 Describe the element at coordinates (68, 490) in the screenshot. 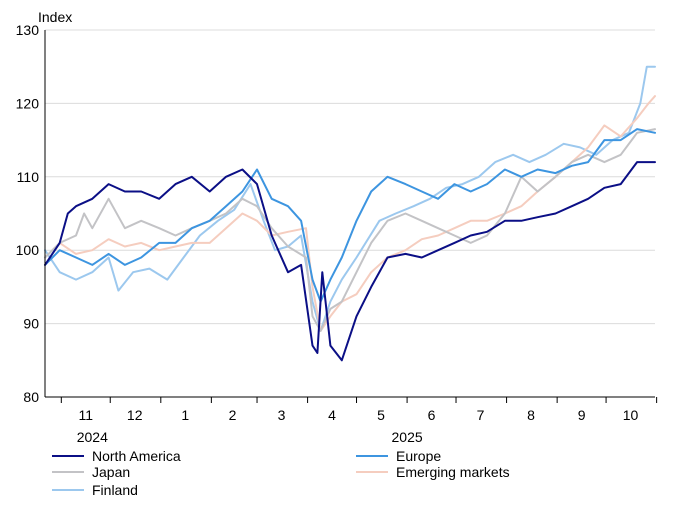

I see `legend-swatch-finland` at that location.